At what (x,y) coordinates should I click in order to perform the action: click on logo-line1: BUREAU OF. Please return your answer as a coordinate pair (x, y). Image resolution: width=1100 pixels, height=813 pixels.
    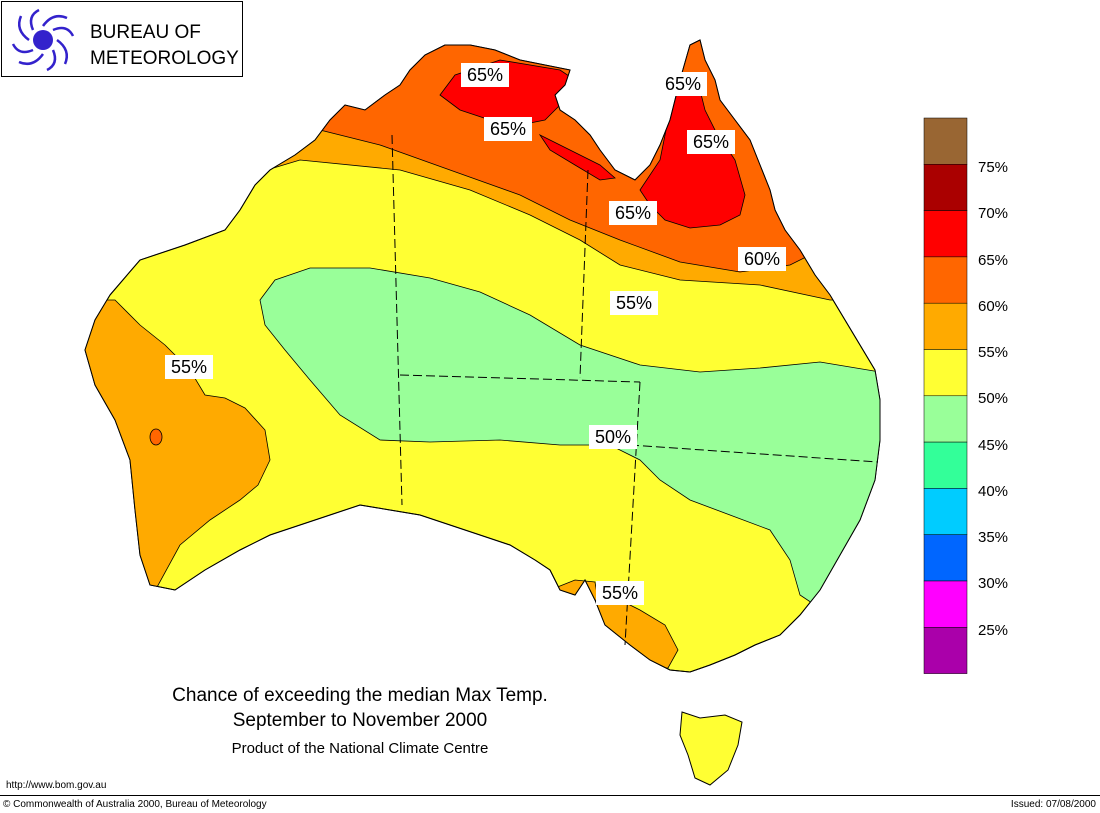
    Looking at the image, I should click on (145, 32).